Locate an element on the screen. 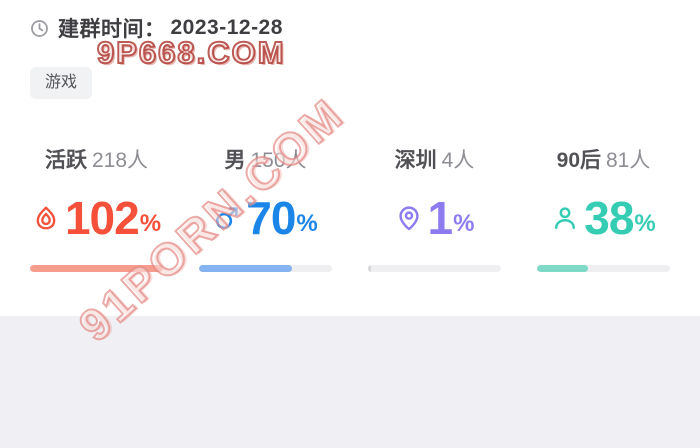 The height and width of the screenshot is (448, 700). flame-icon is located at coordinates (46, 218).